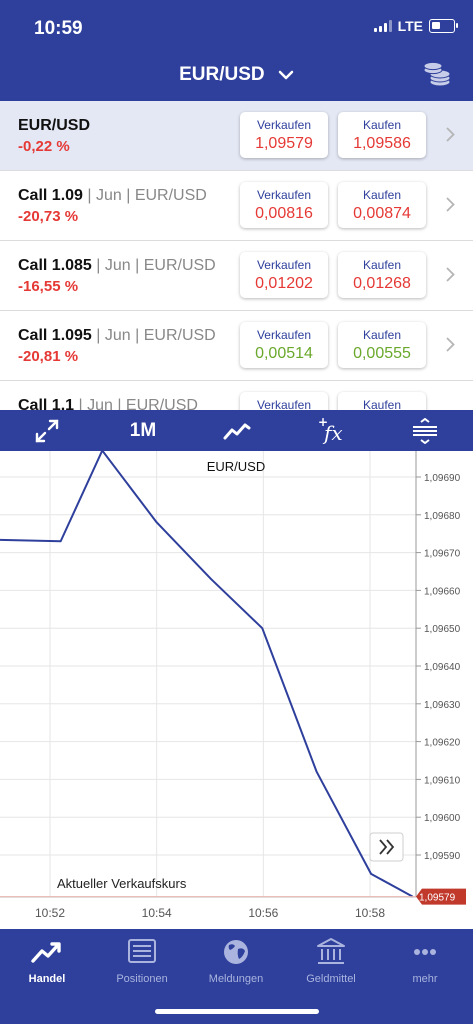 The height and width of the screenshot is (1024, 473). What do you see at coordinates (331, 430) in the screenshot?
I see `indicators-button: + fx` at bounding box center [331, 430].